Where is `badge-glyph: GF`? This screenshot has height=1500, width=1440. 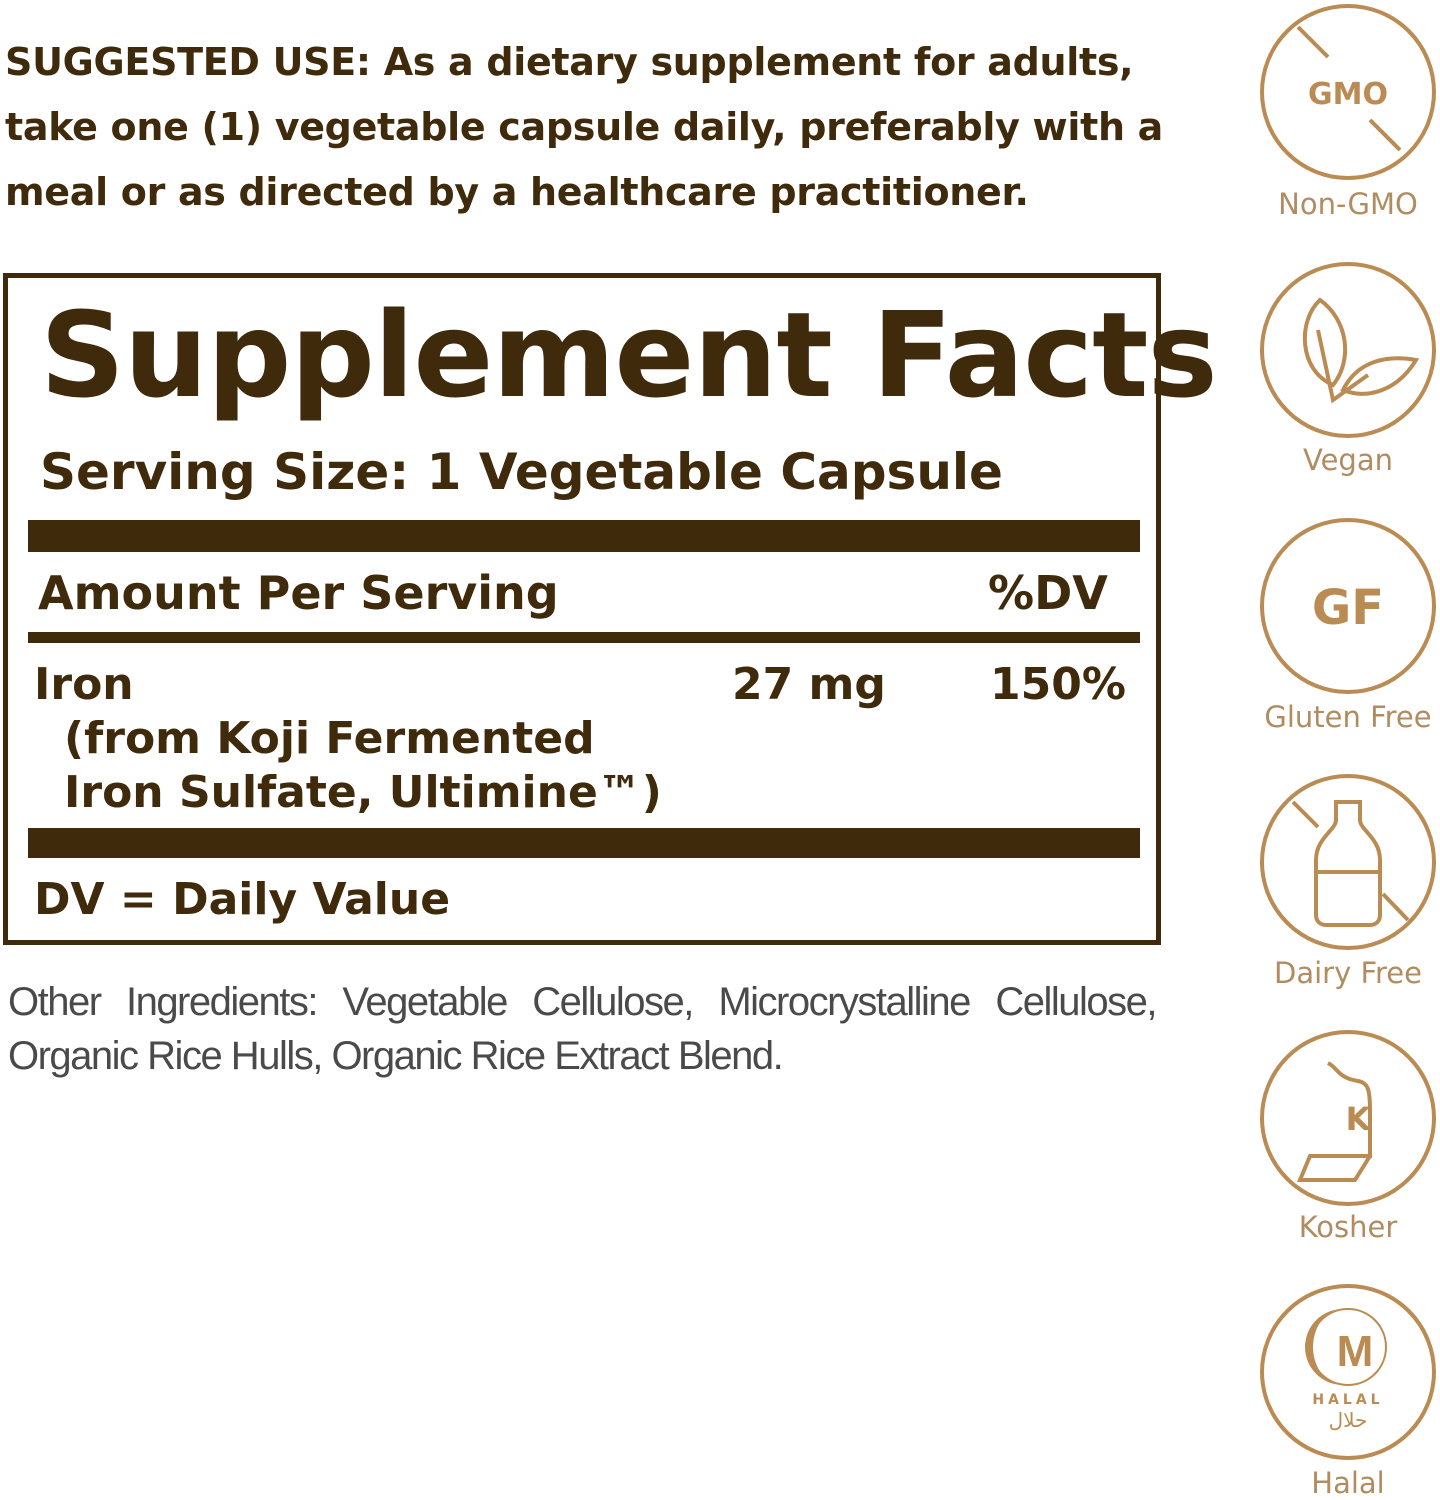
badge-glyph: GF is located at coordinates (1348, 608).